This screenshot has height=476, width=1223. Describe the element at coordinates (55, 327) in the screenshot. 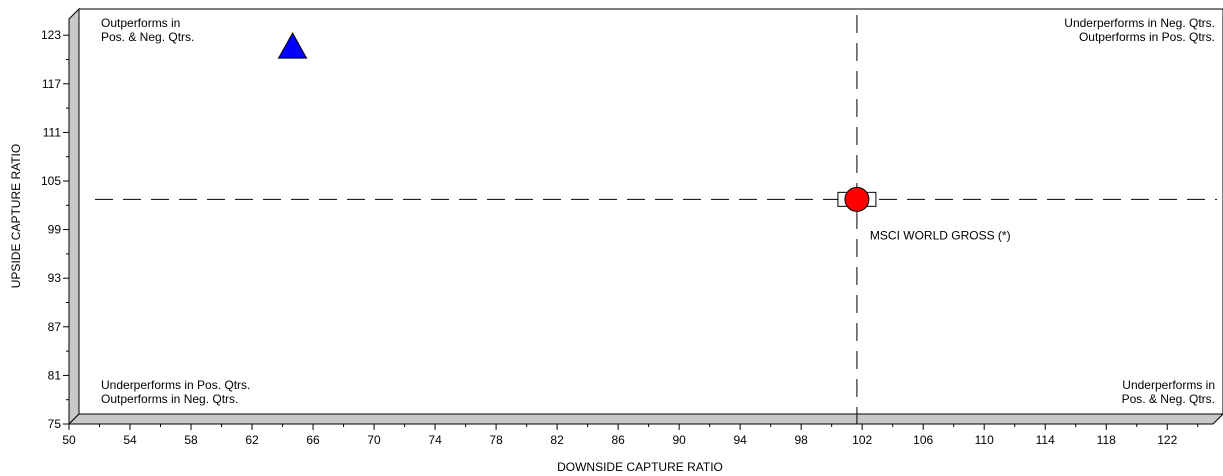

I see `y-tick-label: 87` at that location.